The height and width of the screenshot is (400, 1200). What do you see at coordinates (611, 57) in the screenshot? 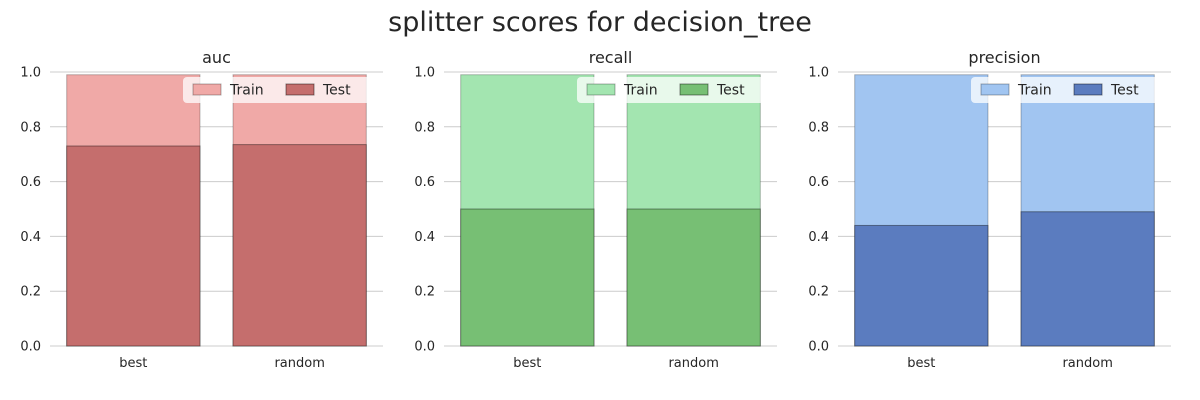
I see `panel-title: recall` at bounding box center [611, 57].